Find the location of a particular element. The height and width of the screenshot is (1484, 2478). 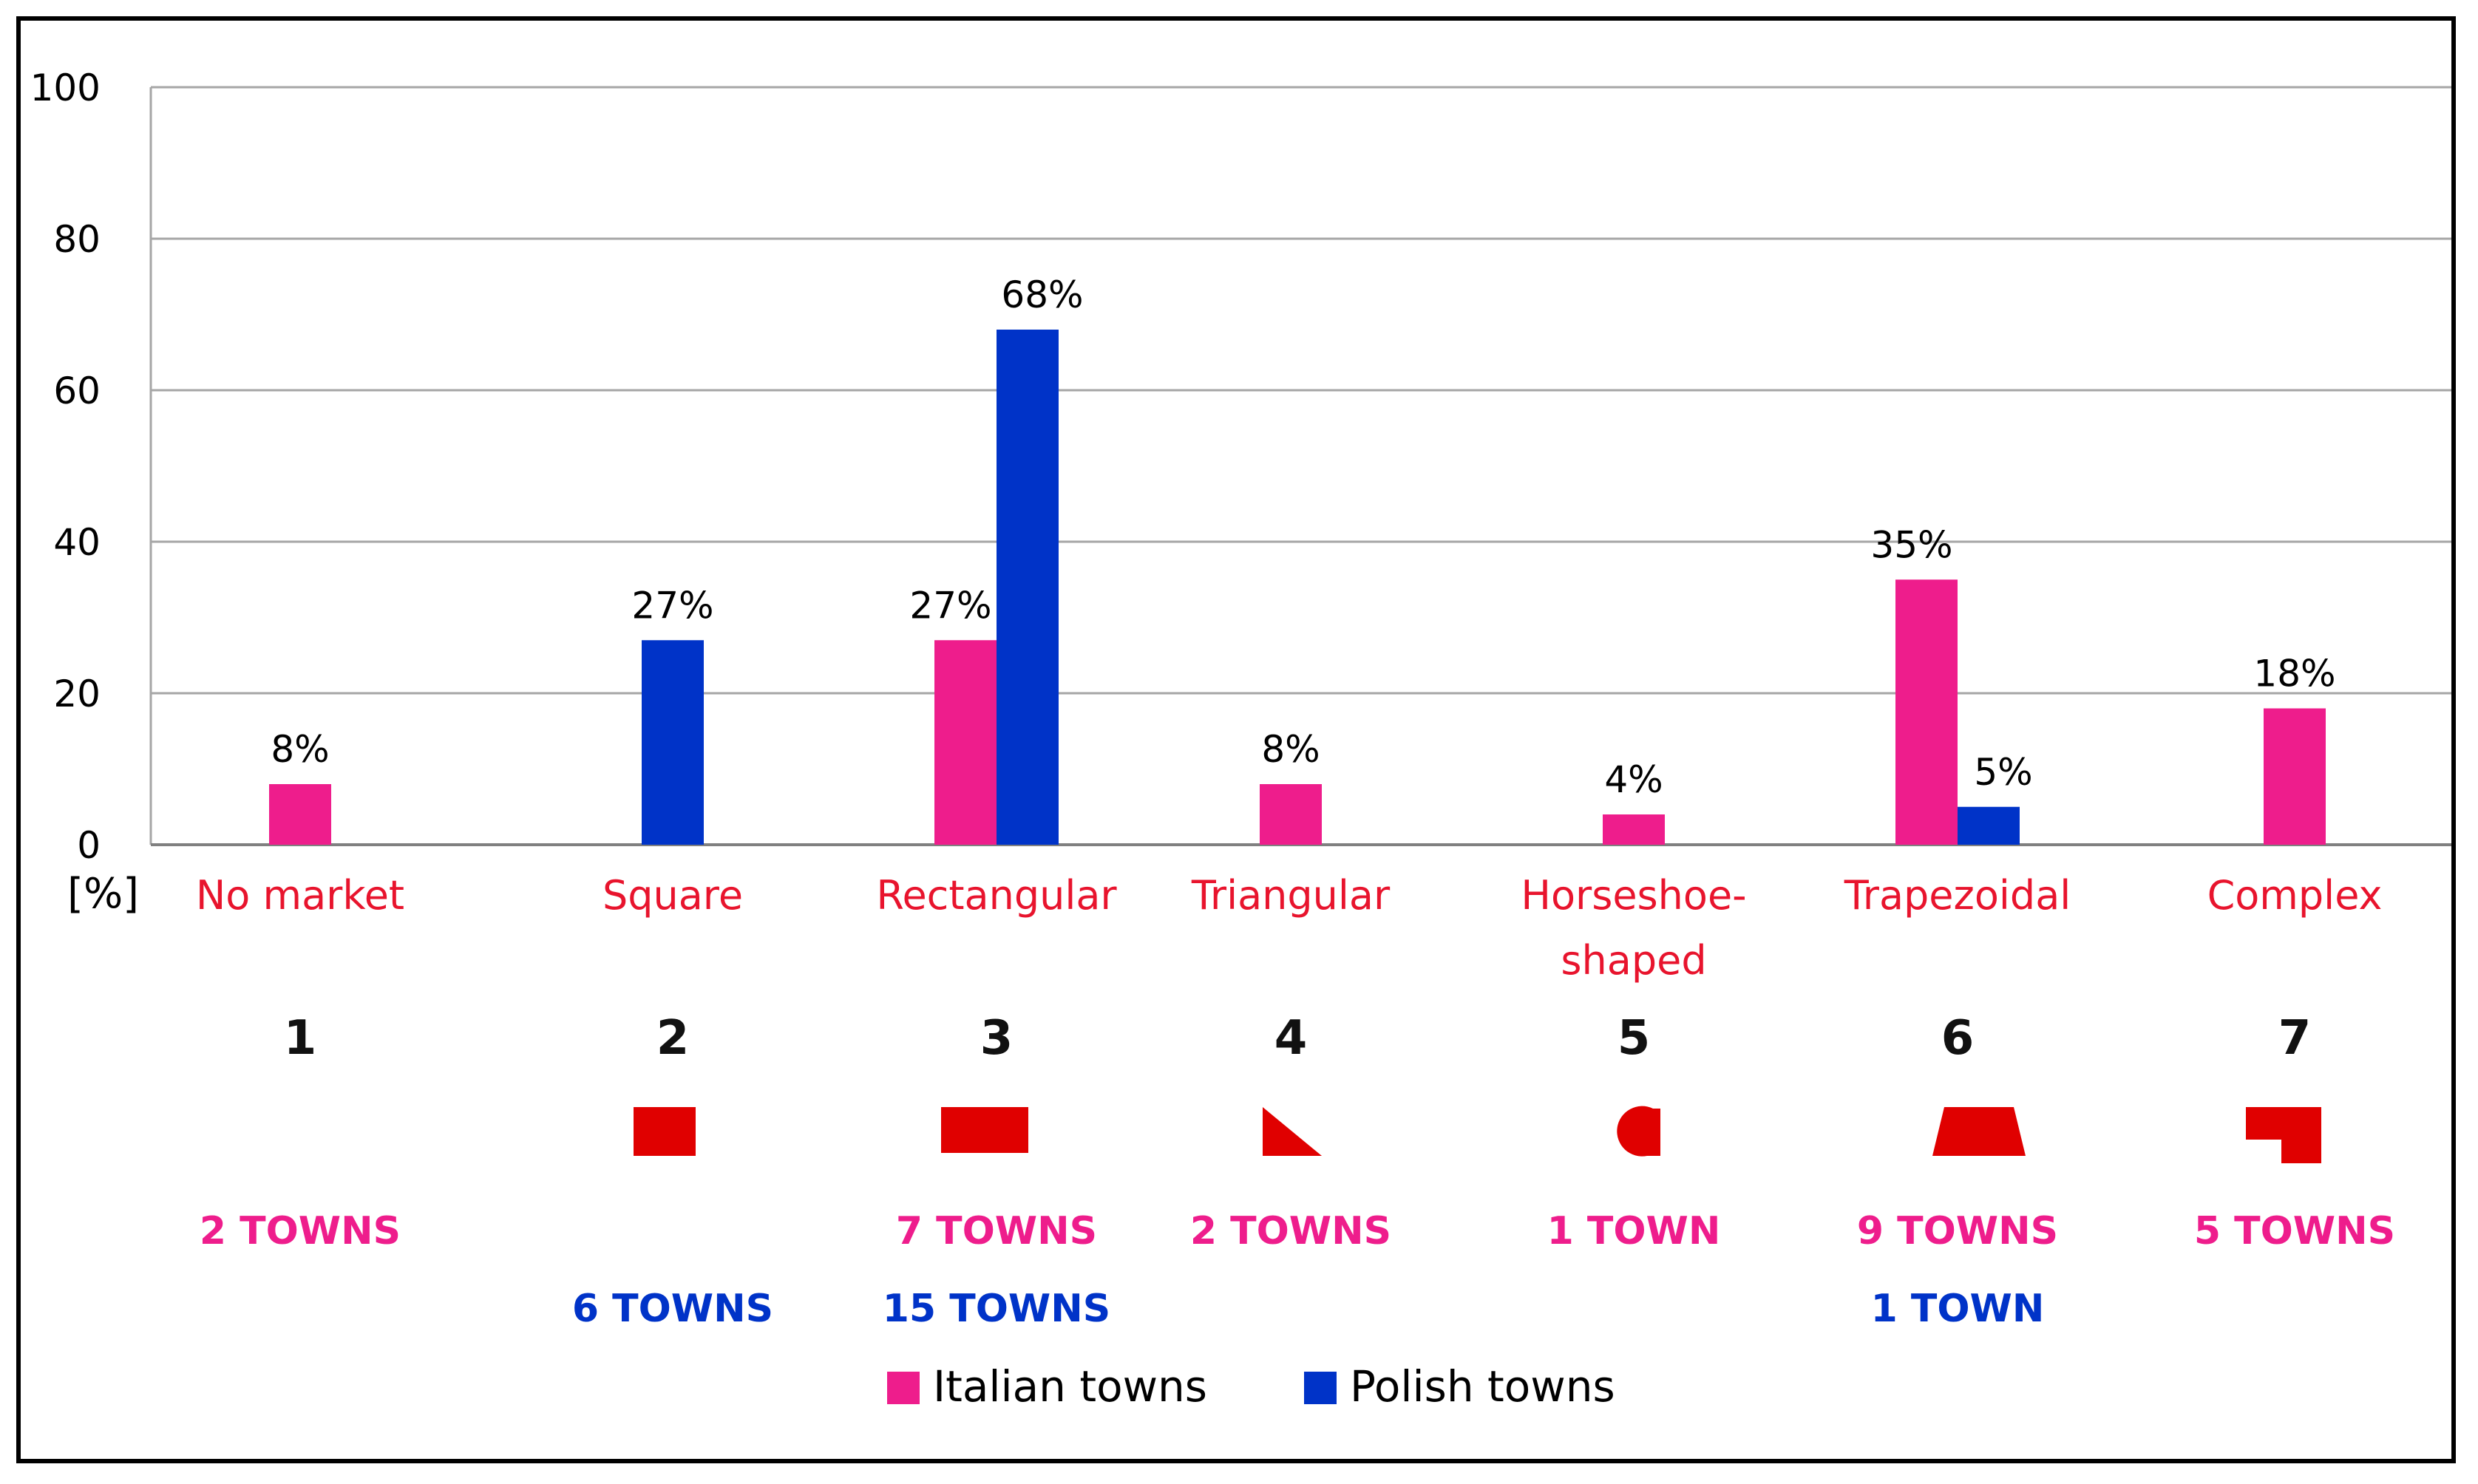

category-number: 2 is located at coordinates (673, 1038).